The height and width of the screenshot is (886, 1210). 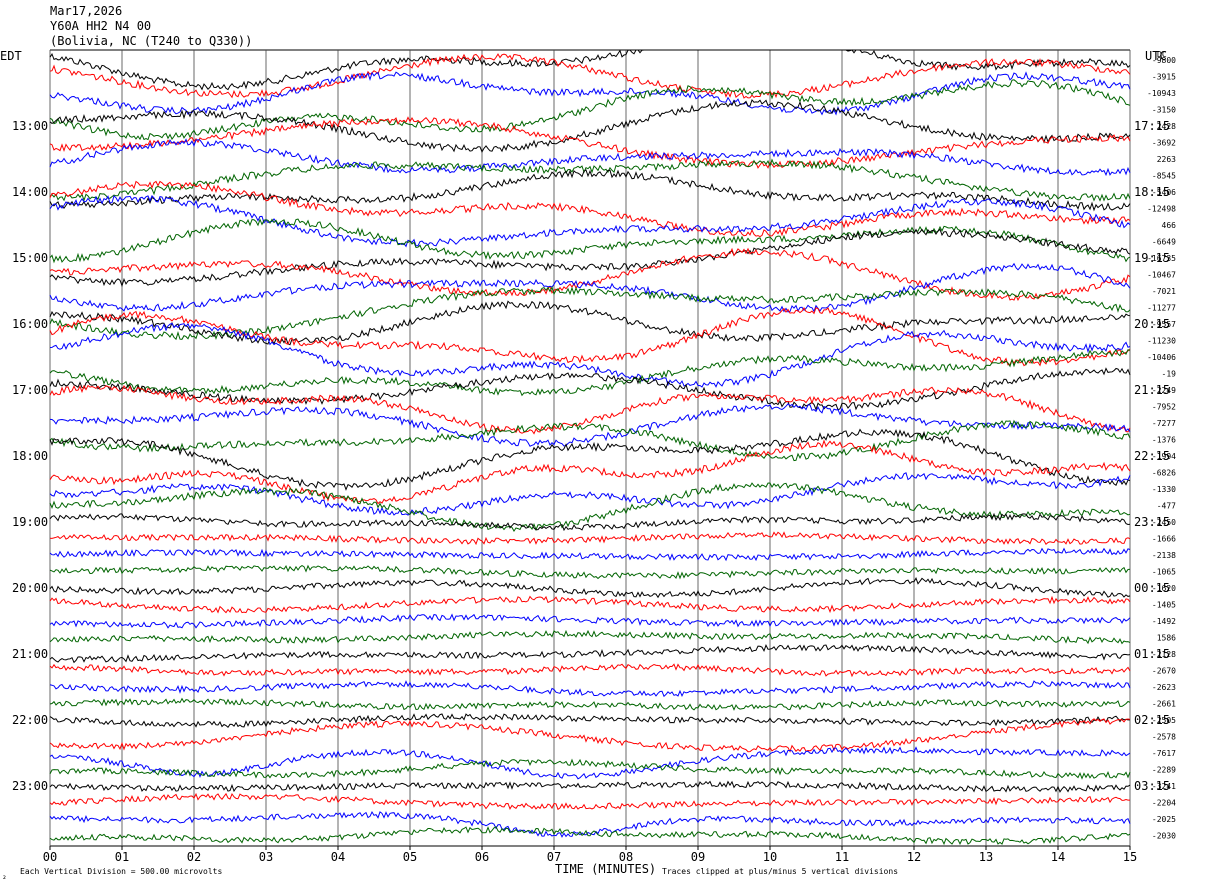 I want to click on trace-offset-label: -2289, so click(x=1164, y=770).